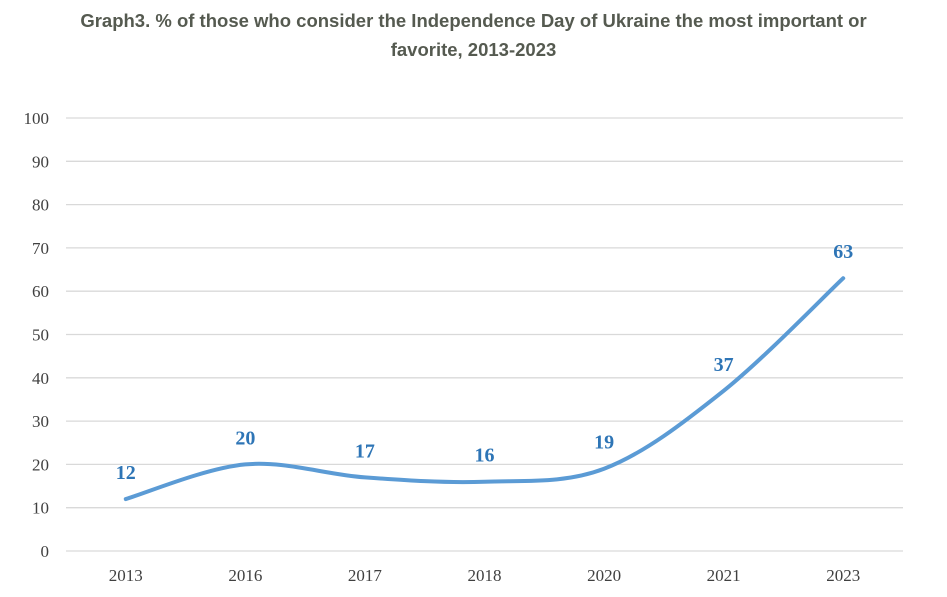 The height and width of the screenshot is (597, 947). Describe the element at coordinates (40, 161) in the screenshot. I see `y-tick-label: 90` at that location.